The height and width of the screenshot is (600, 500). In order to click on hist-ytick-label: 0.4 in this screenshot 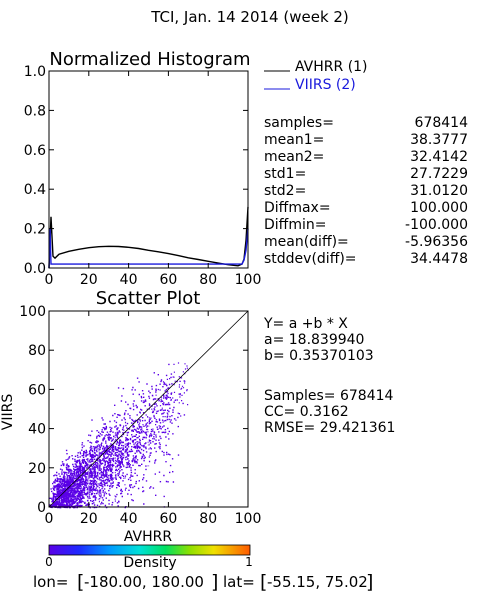, I will do `click(35, 190)`.